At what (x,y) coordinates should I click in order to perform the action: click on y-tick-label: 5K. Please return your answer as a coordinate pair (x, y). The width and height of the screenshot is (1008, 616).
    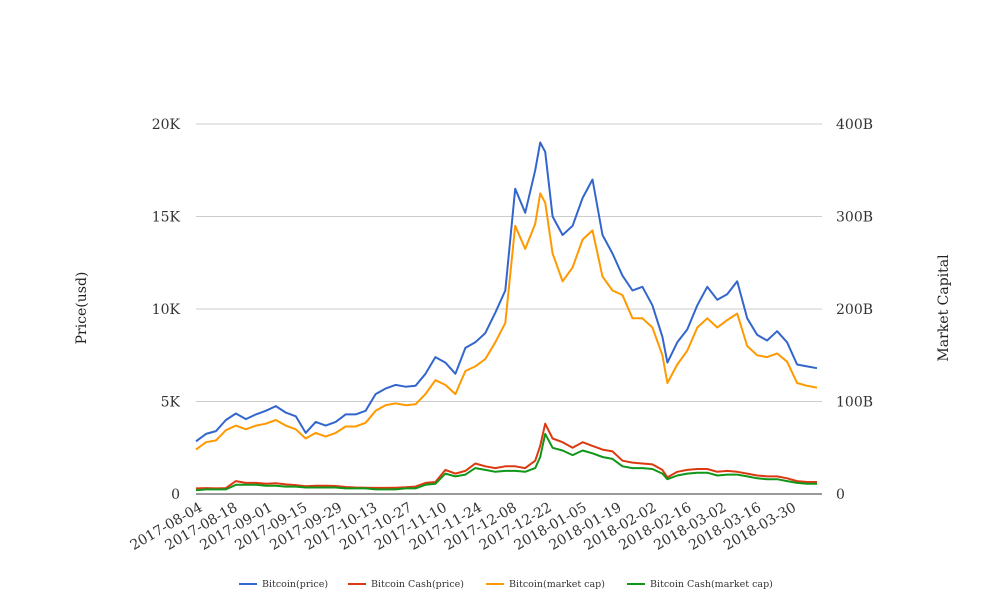
    Looking at the image, I should click on (171, 403).